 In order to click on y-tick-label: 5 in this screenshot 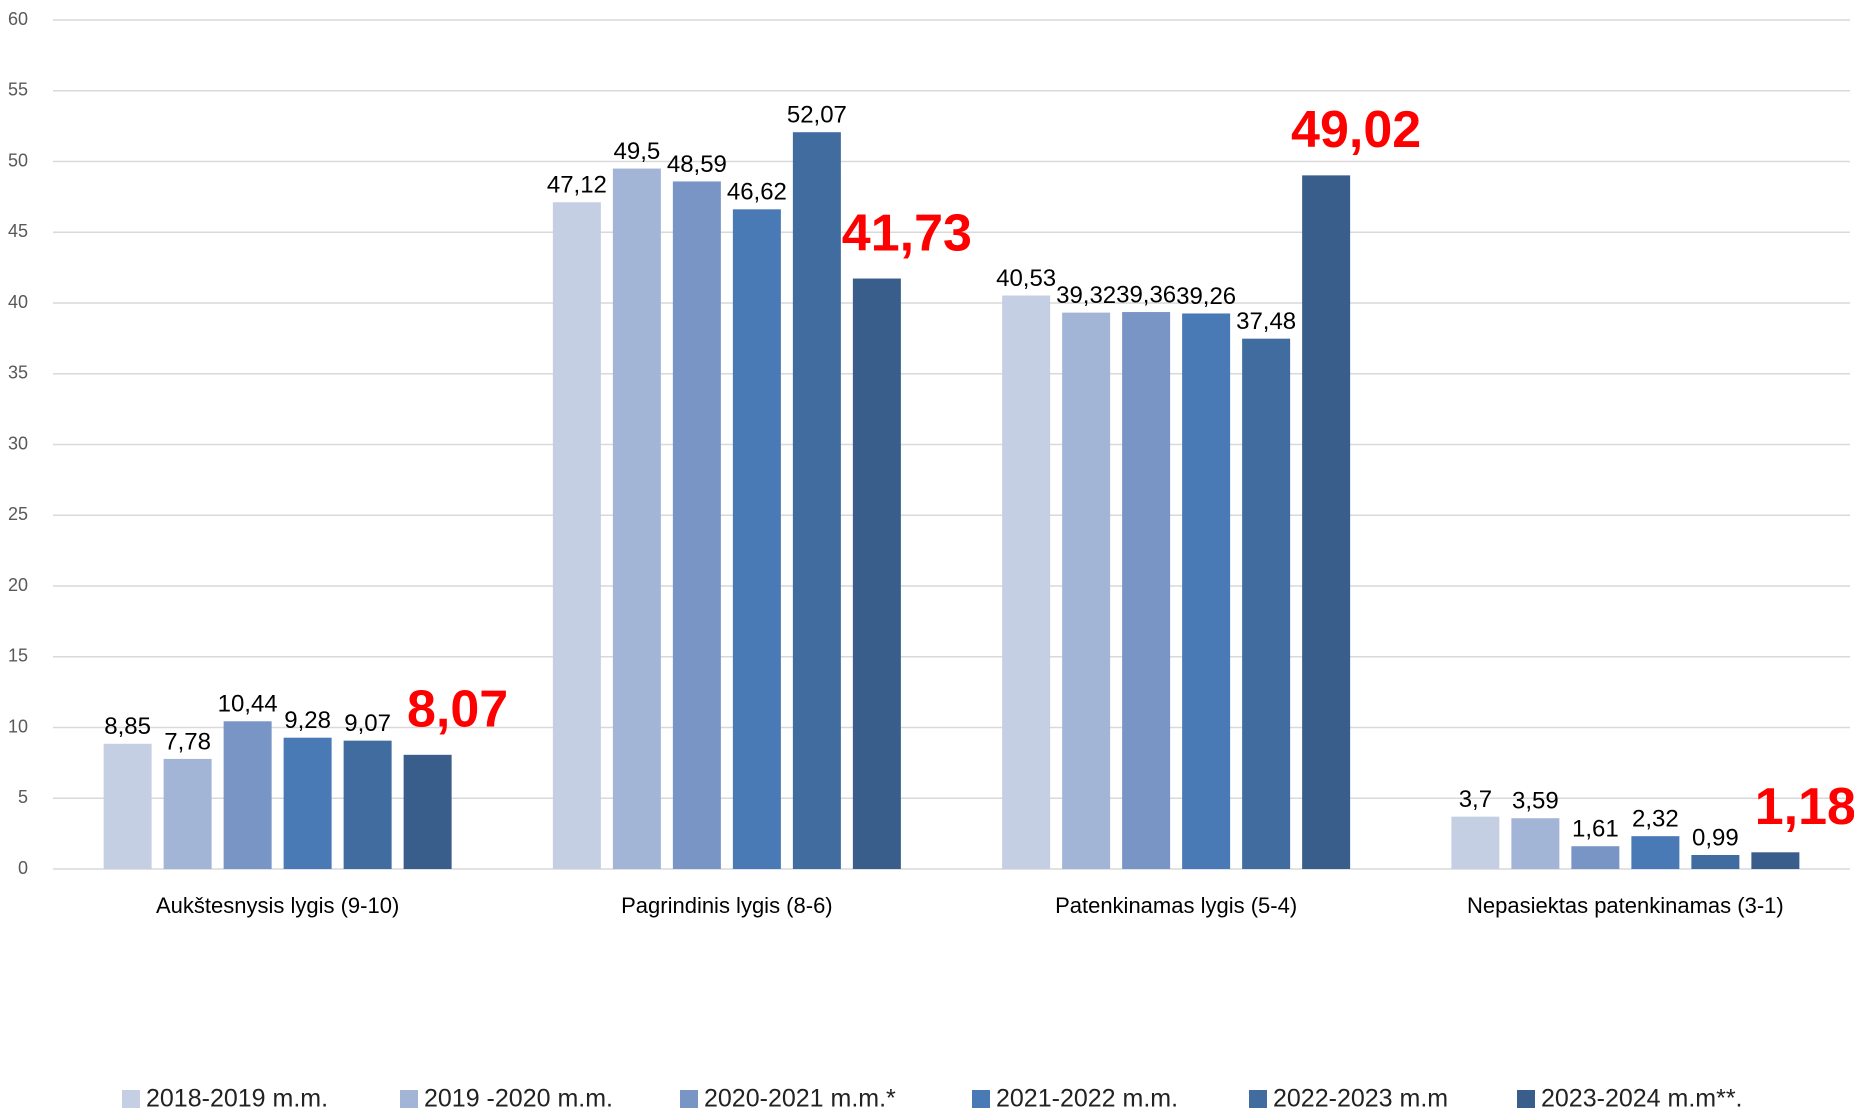, I will do `click(23, 797)`.